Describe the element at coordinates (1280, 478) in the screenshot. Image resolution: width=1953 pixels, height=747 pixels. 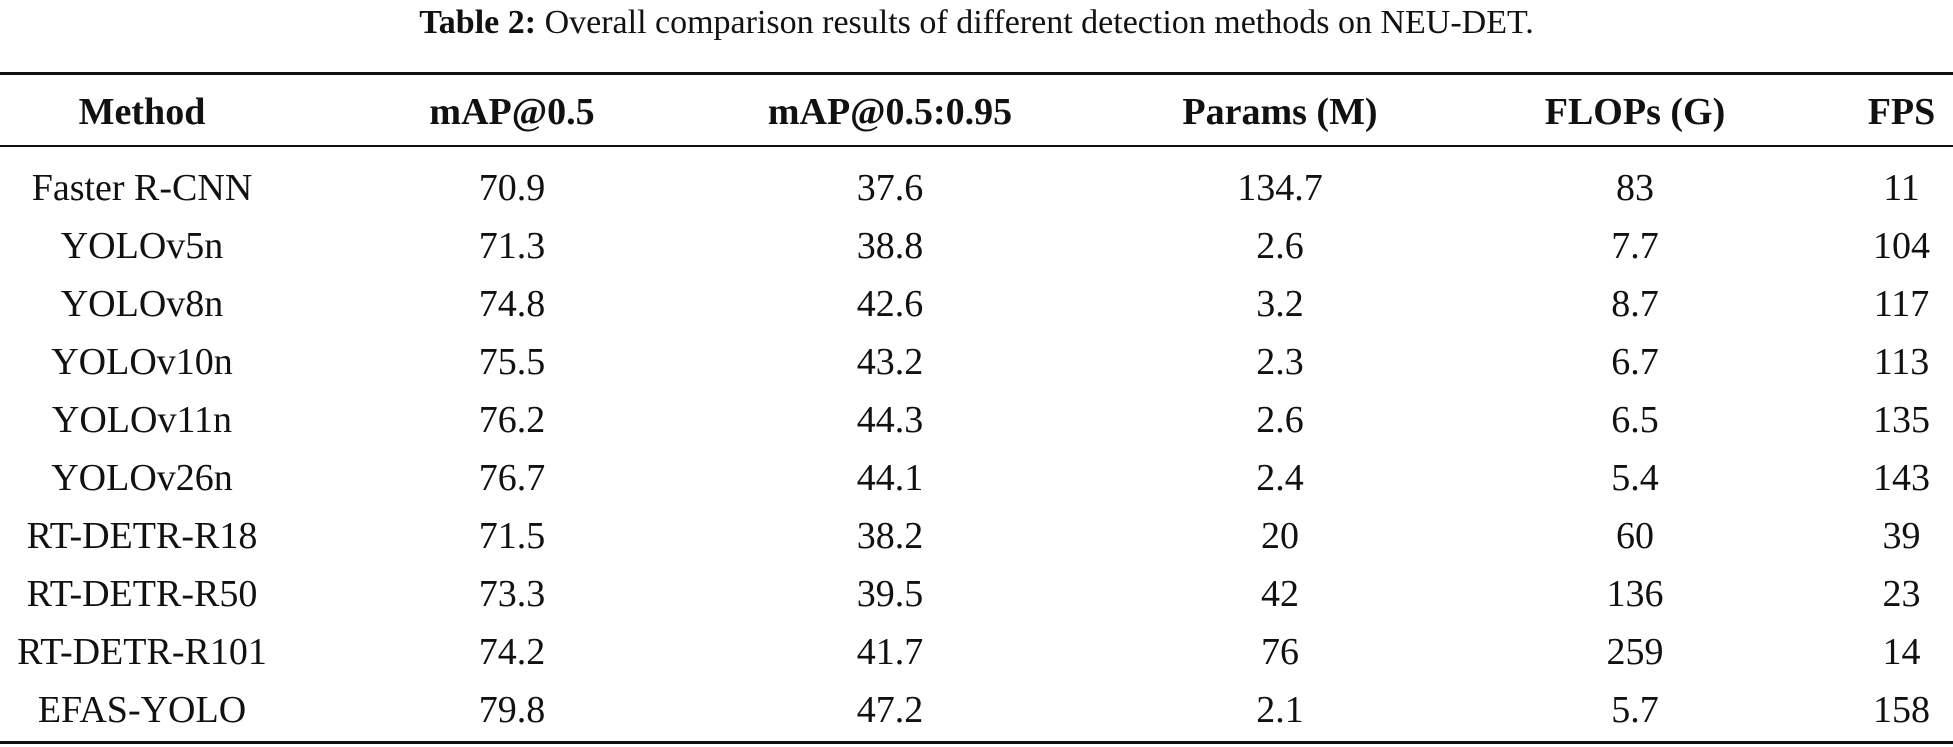
I see `cell-params: 2.4` at that location.